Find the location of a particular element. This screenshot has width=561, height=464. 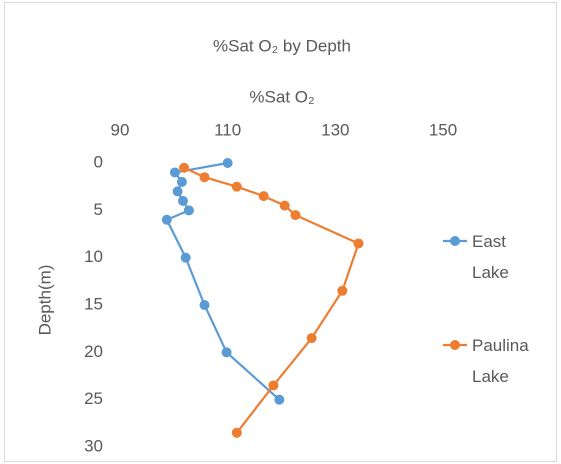

x-tick-label: 130 is located at coordinates (335, 129).